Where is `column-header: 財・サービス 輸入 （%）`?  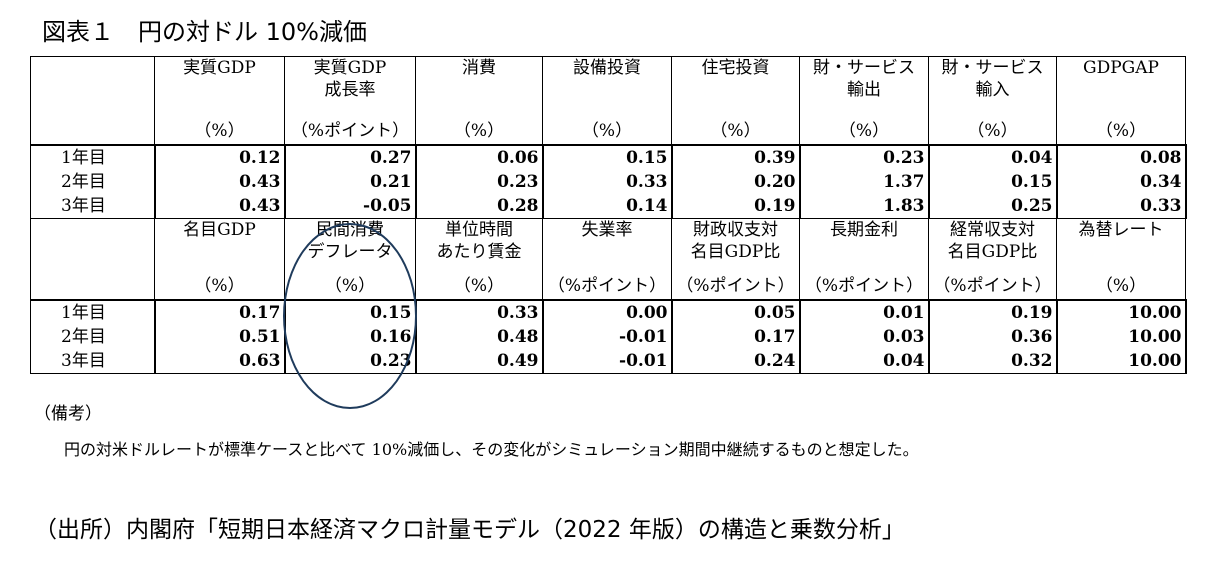
column-header: 財・サービス 輸入 （%） is located at coordinates (992, 101).